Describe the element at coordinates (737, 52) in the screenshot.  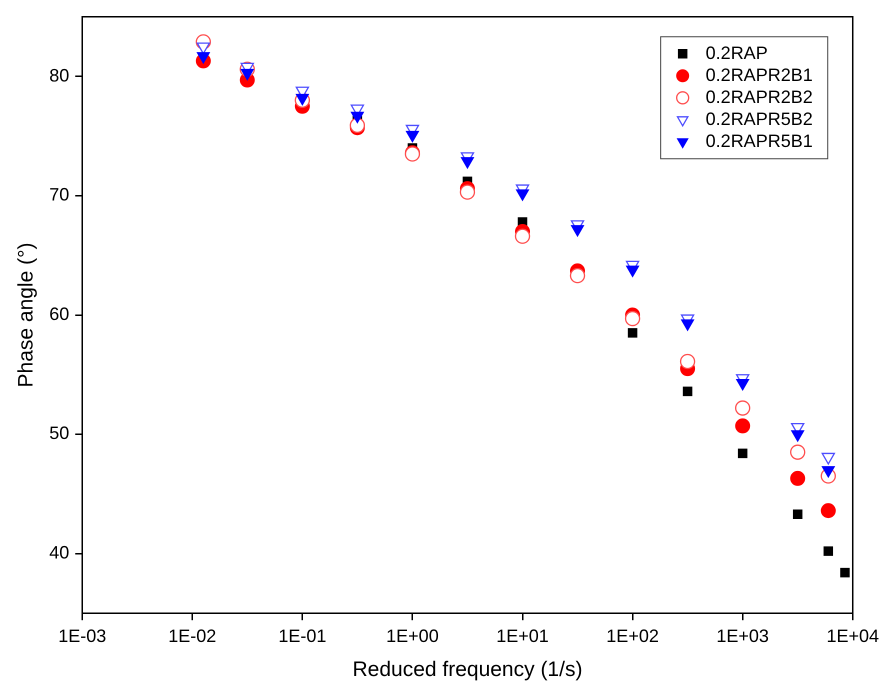
I see `legend-label: 0.2RAP` at that location.